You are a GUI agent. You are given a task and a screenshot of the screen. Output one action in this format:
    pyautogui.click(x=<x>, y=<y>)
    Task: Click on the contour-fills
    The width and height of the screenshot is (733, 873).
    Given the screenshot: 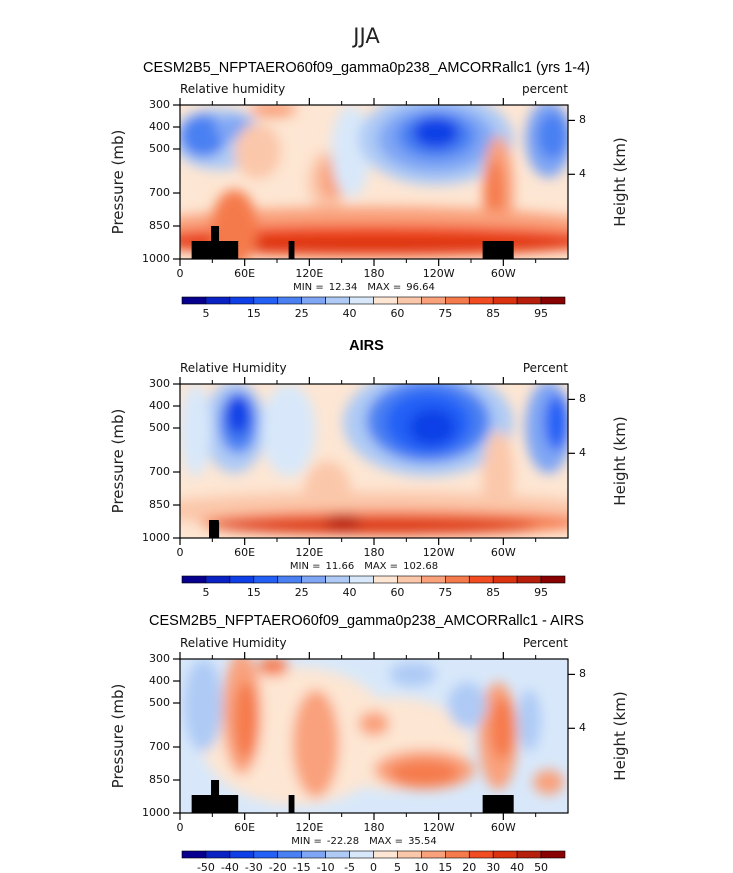 What is the action you would take?
    pyautogui.click(x=374, y=732)
    